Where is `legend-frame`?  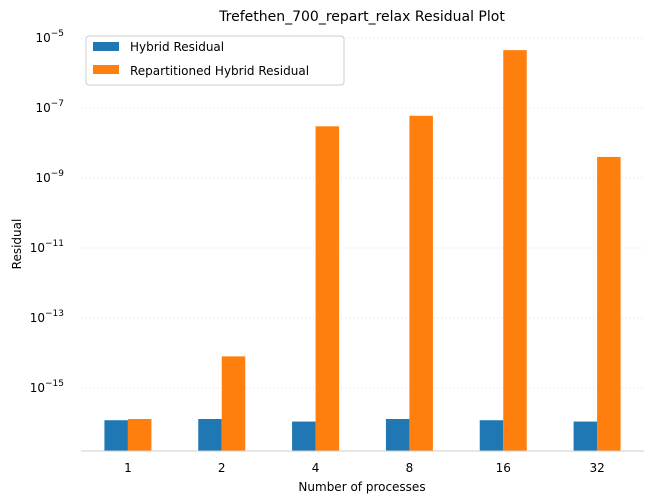
legend-frame is located at coordinates (215, 60).